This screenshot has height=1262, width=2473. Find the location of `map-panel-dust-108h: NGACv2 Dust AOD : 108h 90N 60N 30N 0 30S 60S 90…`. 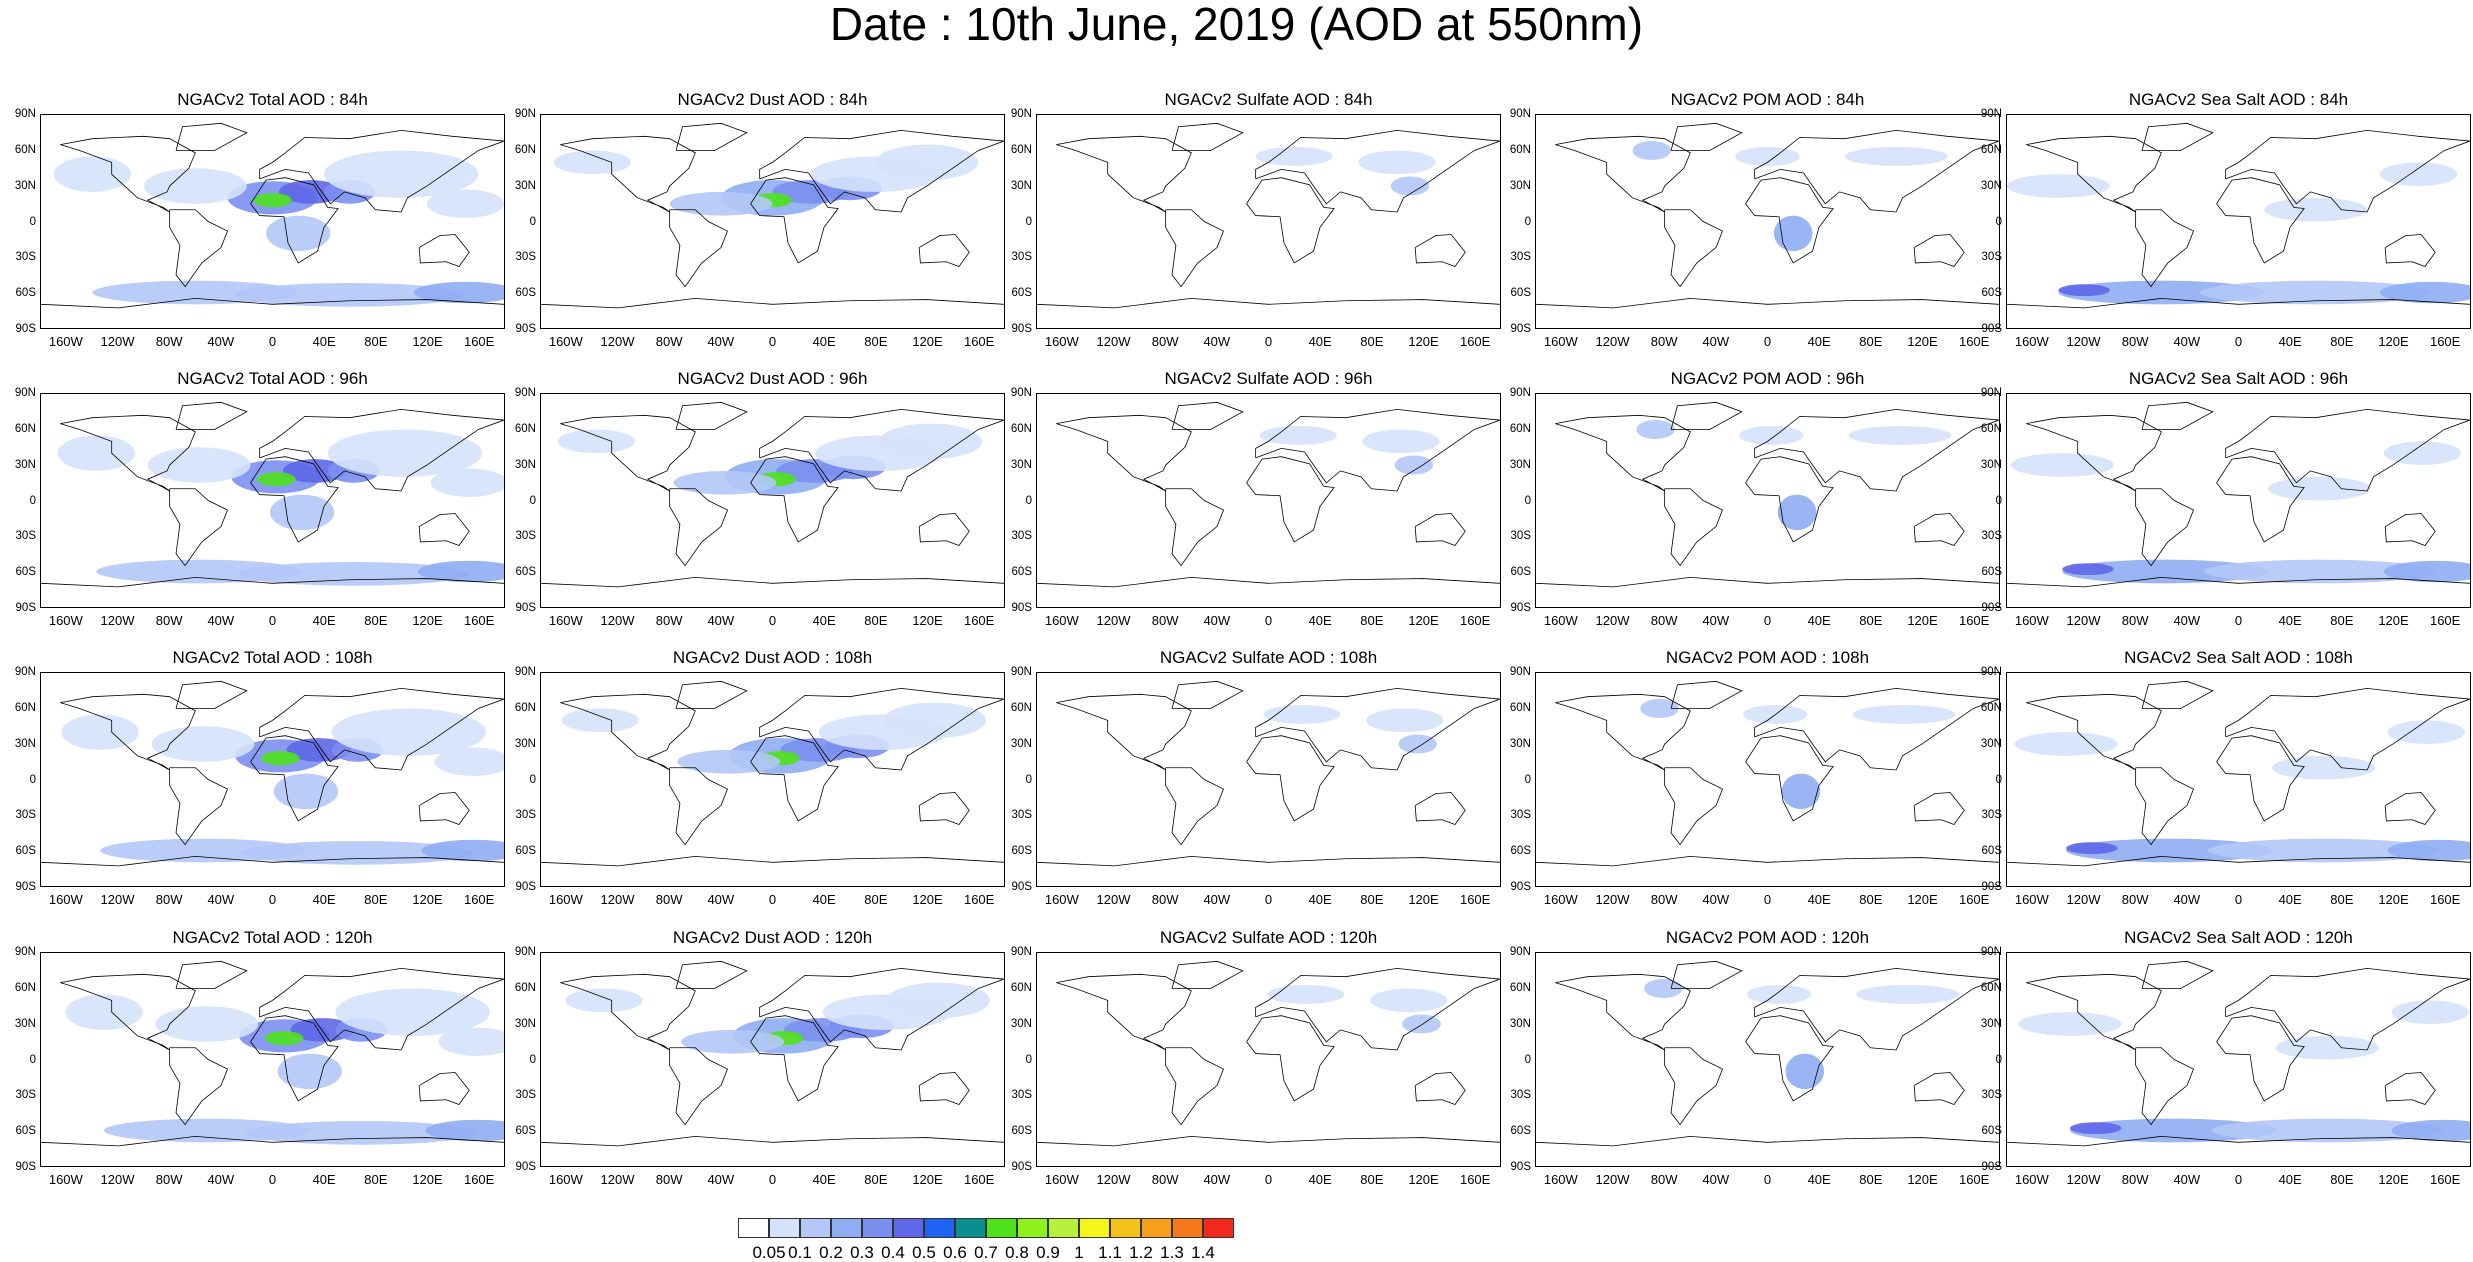

map-panel-dust-108h: NGACv2 Dust AOD : 108h 90N 60N 30N 0 30S 60S 90… is located at coordinates (760, 790).